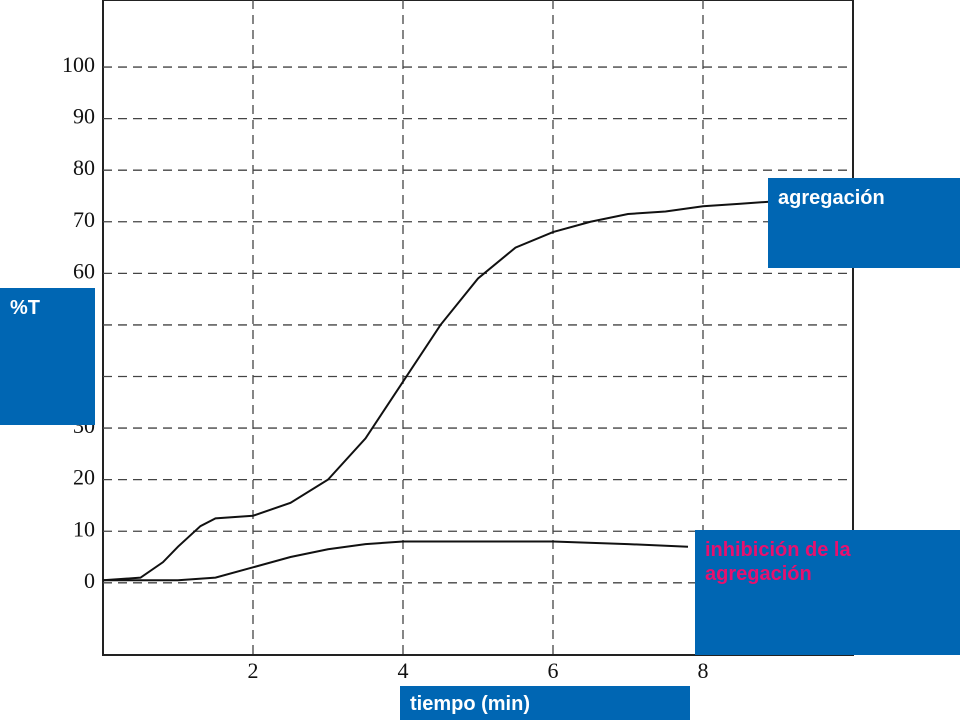 This screenshot has height=720, width=960. What do you see at coordinates (545, 703) in the screenshot?
I see `x-axis-label: tiempo (min)` at bounding box center [545, 703].